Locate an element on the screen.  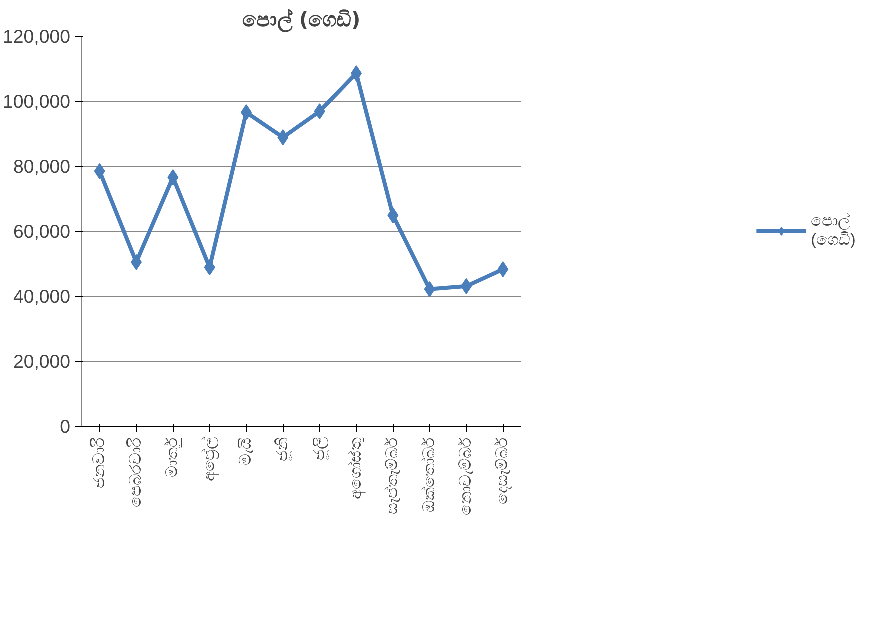
x-tick-label: දෙසැම්බර් is located at coordinates (503, 471).